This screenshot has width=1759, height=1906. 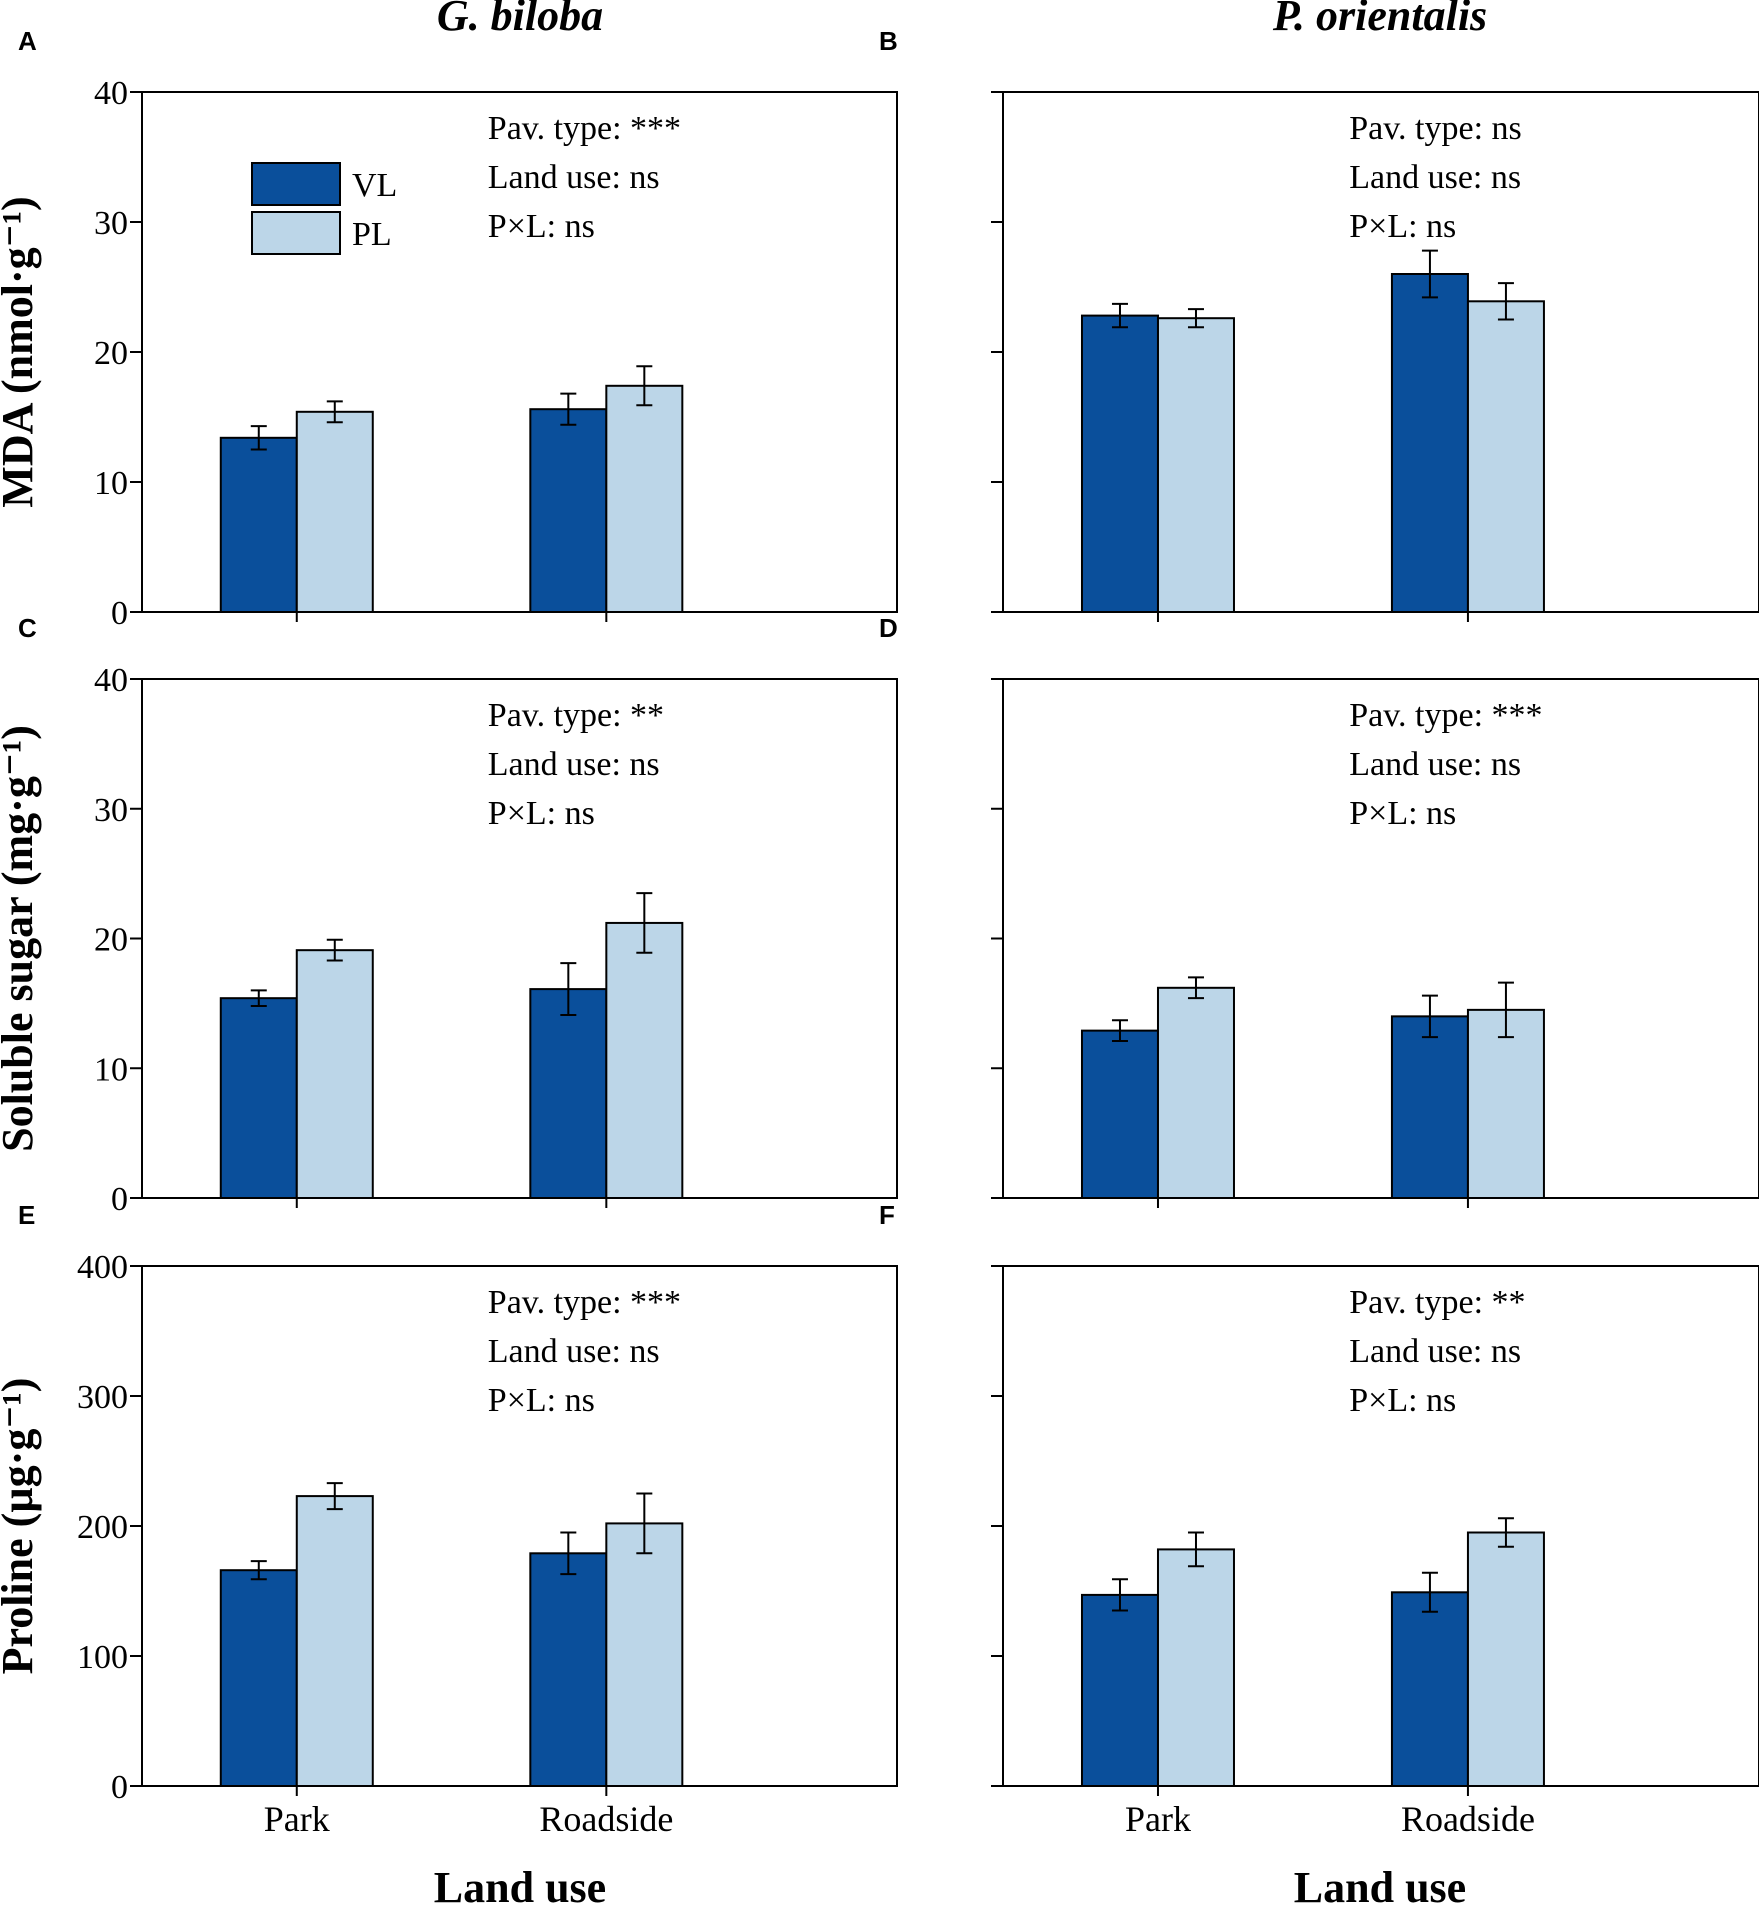 What do you see at coordinates (888, 628) in the screenshot?
I see `panel-d-letter: D` at bounding box center [888, 628].